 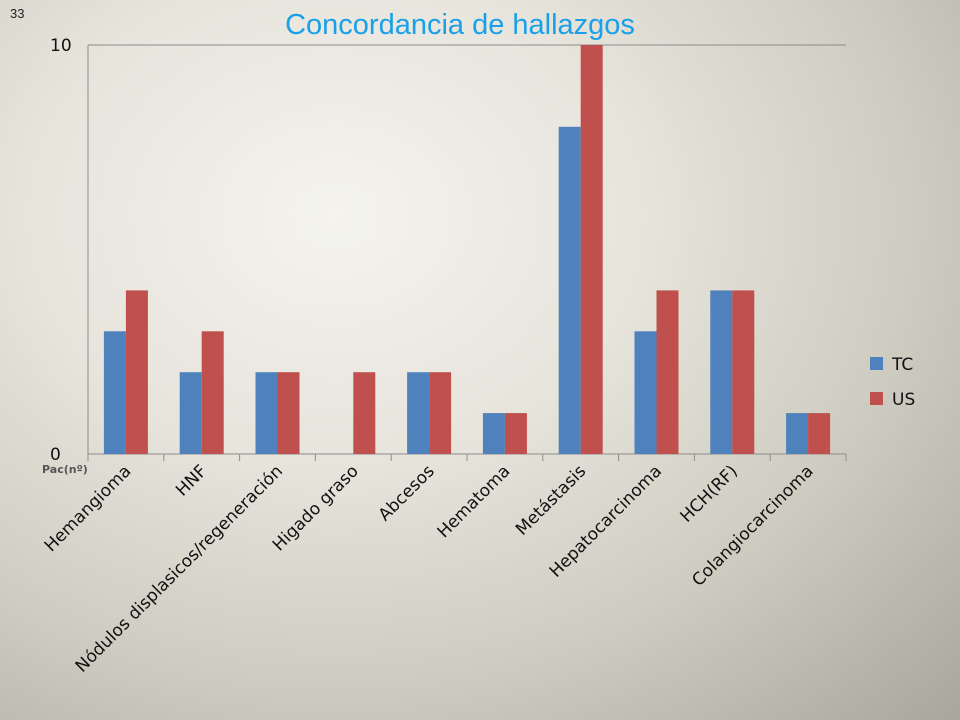 I want to click on legend-swatch-tc, so click(x=876, y=363).